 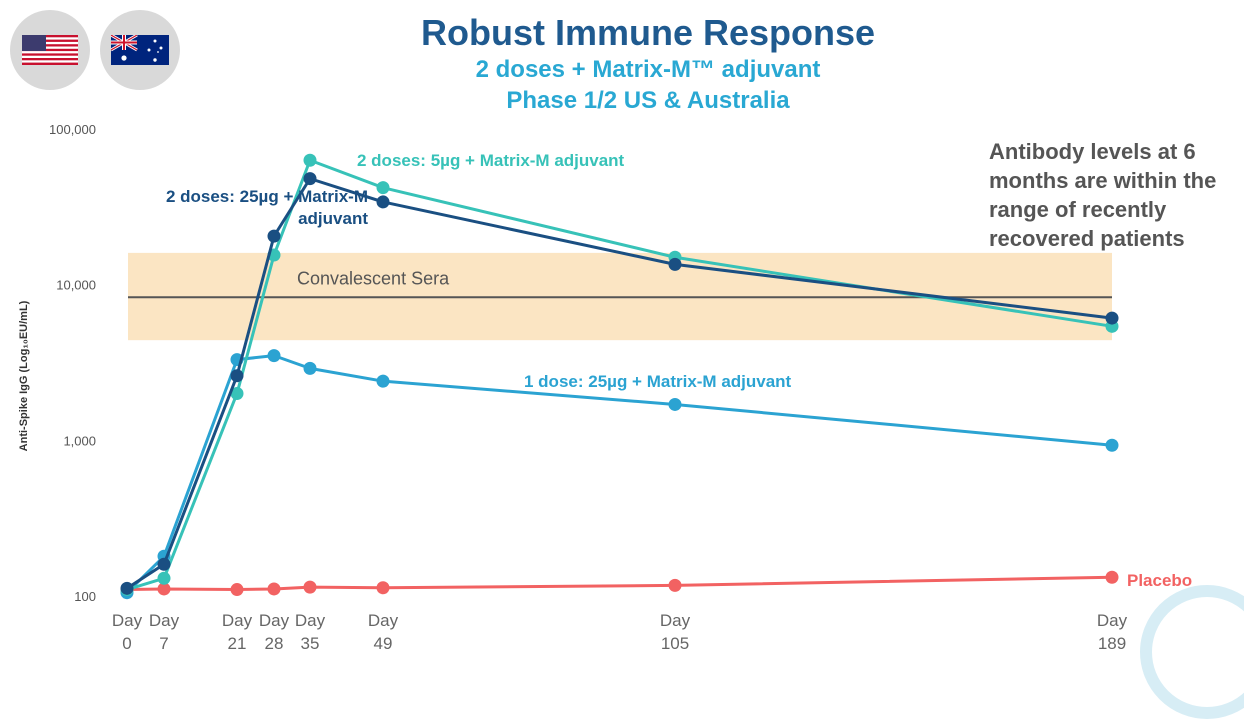 I want to click on subtitle-phase: Phase 1/2 US & Australia, so click(x=648, y=100).